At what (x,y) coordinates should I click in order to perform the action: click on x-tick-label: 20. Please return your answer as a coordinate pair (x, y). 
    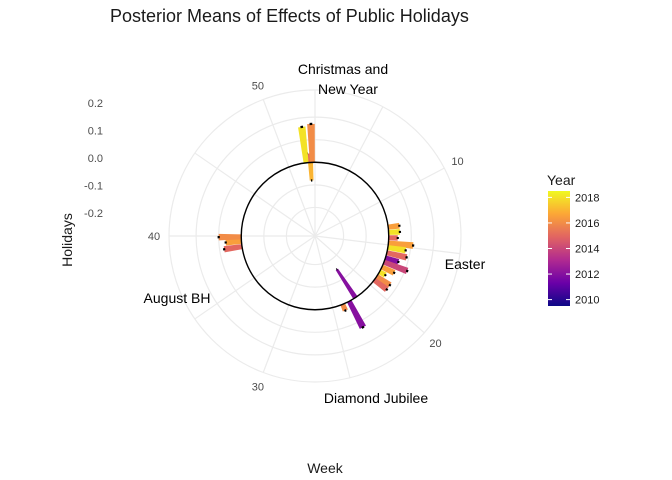
    Looking at the image, I should click on (435, 344).